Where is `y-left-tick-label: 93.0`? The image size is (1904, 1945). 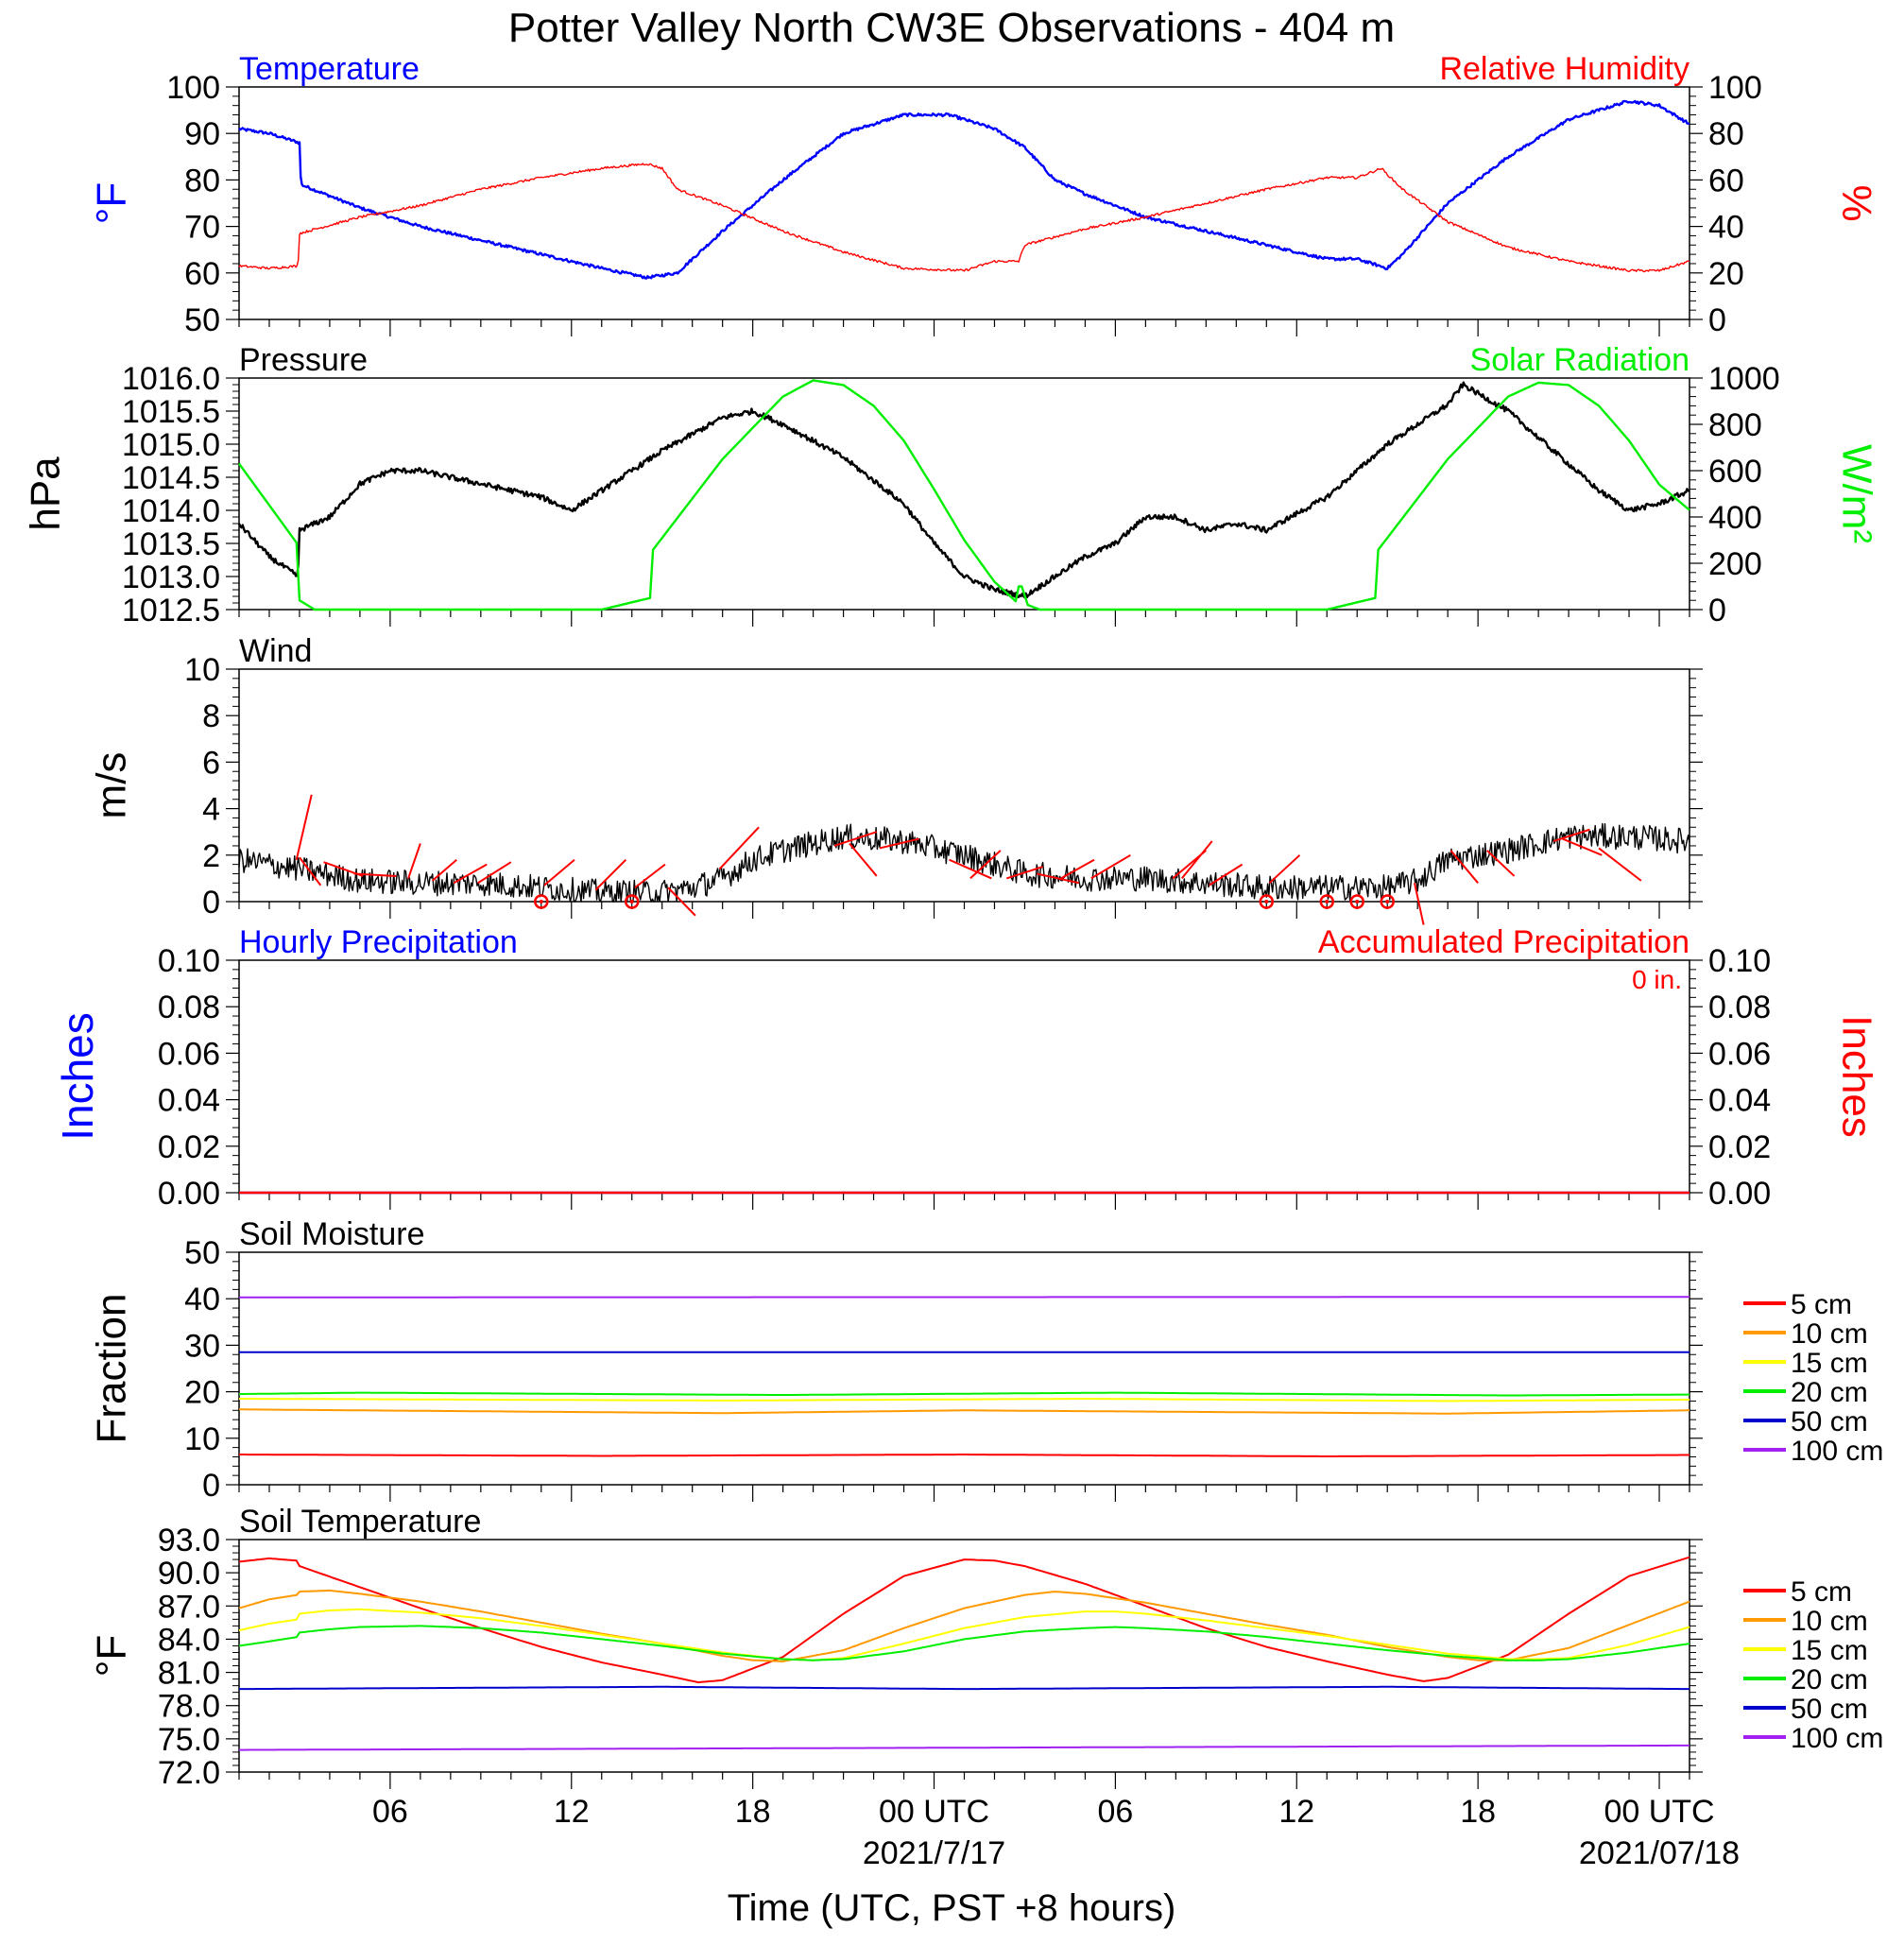
y-left-tick-label: 93.0 is located at coordinates (189, 1540).